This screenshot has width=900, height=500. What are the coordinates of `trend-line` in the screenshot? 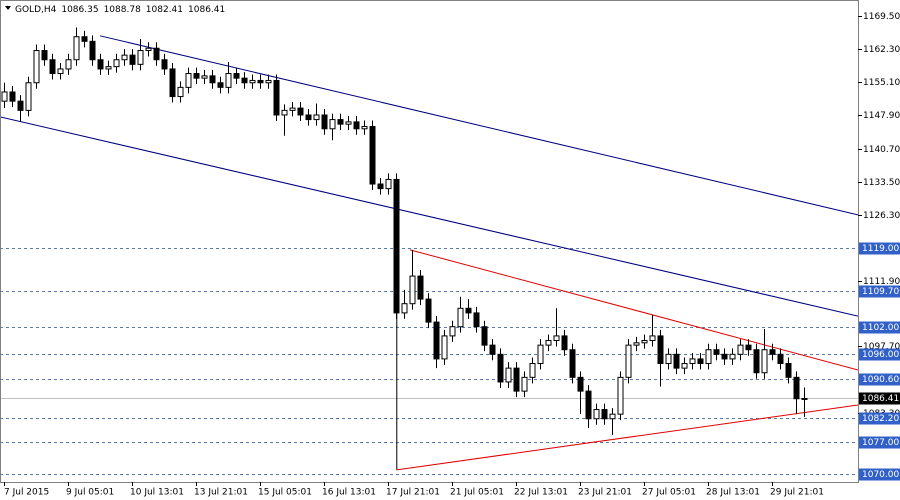 It's located at (627, 437).